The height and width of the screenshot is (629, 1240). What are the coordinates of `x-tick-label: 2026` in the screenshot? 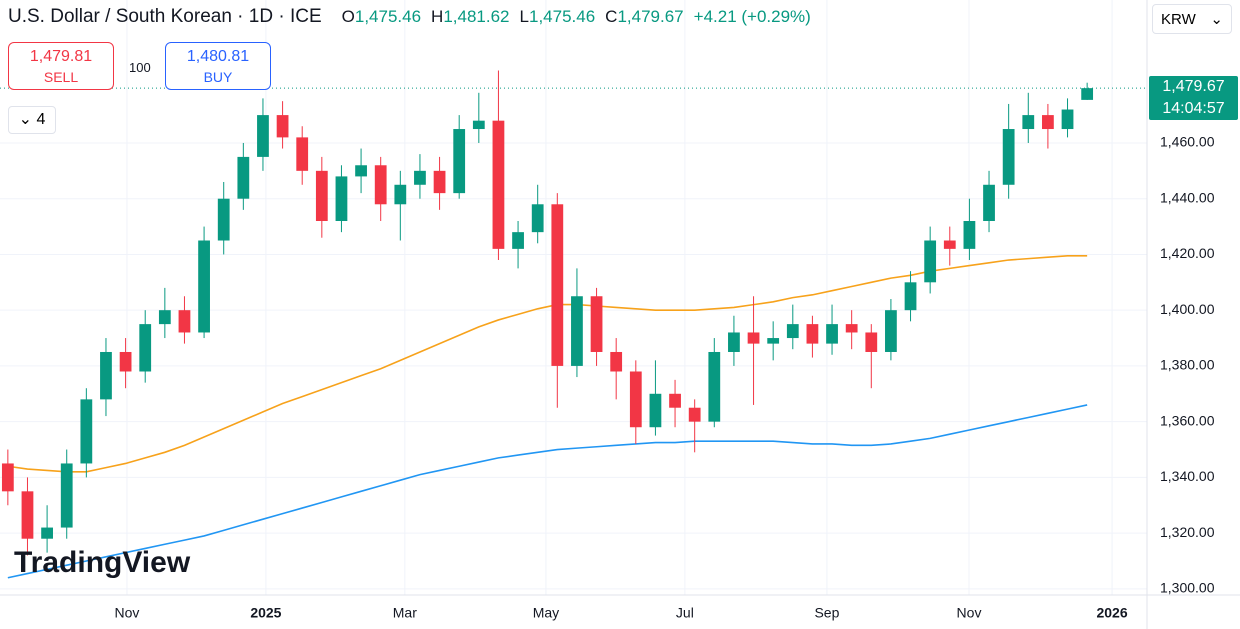 It's located at (1111, 613).